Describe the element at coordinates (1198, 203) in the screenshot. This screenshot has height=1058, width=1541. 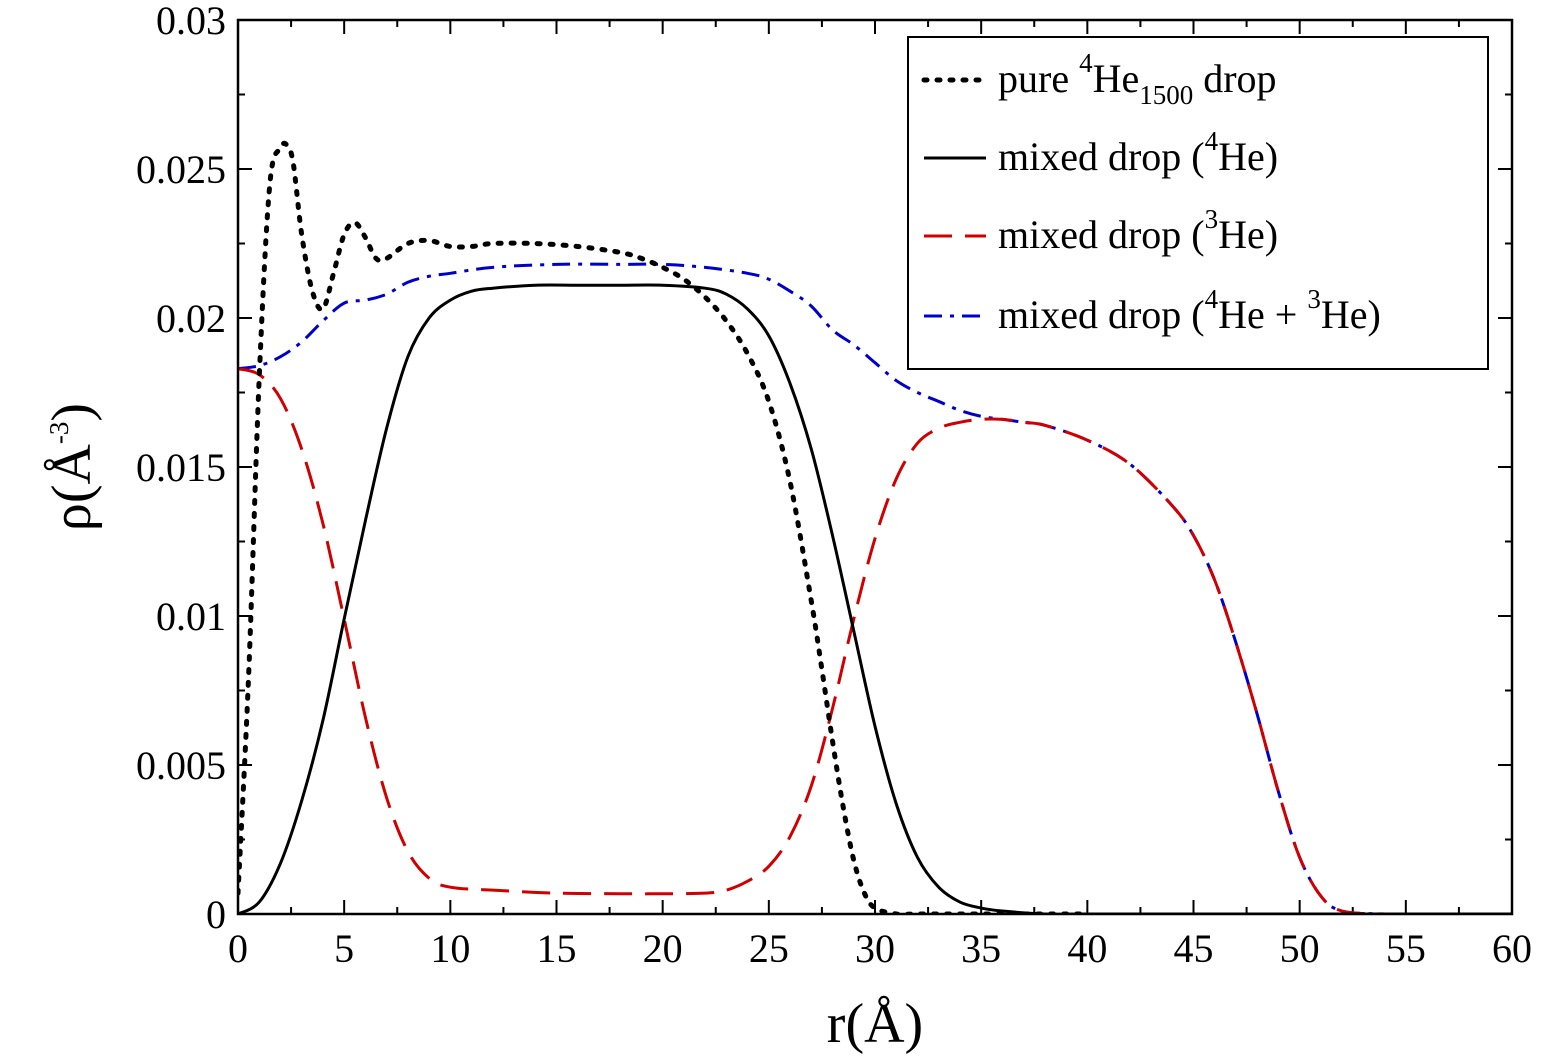
I see `legend-box` at that location.